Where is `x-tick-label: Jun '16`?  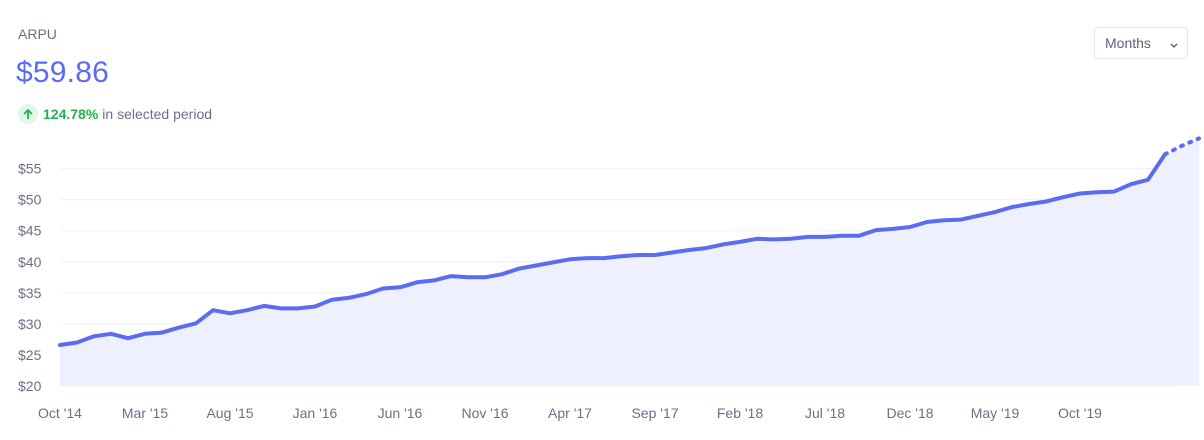 x-tick-label: Jun '16 is located at coordinates (400, 413).